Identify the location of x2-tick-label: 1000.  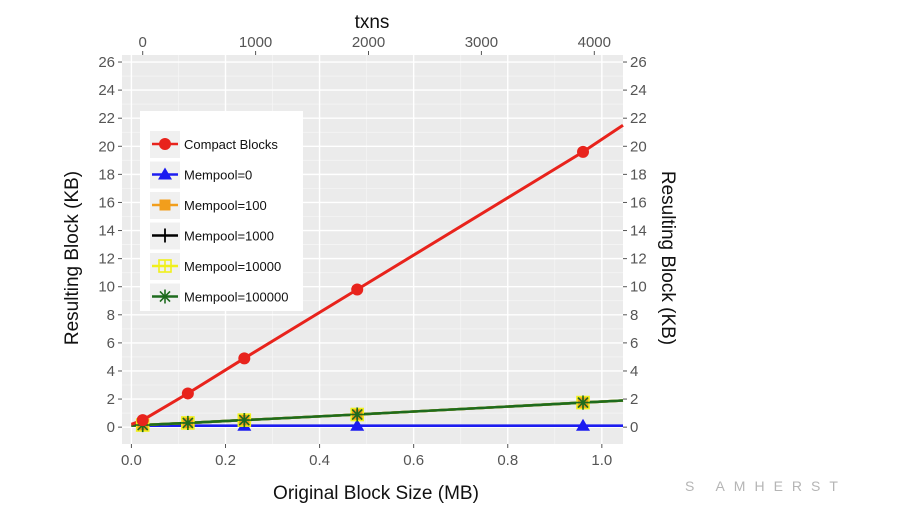
(255, 42).